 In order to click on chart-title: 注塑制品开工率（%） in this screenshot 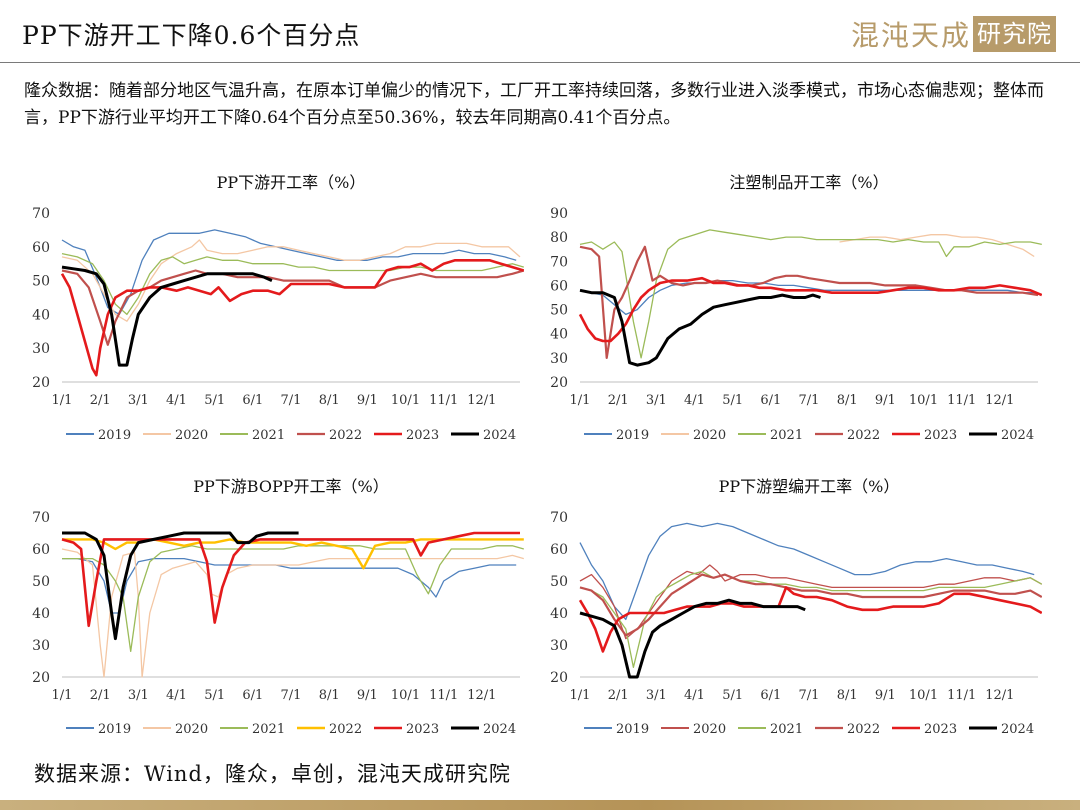, I will do `click(808, 182)`.